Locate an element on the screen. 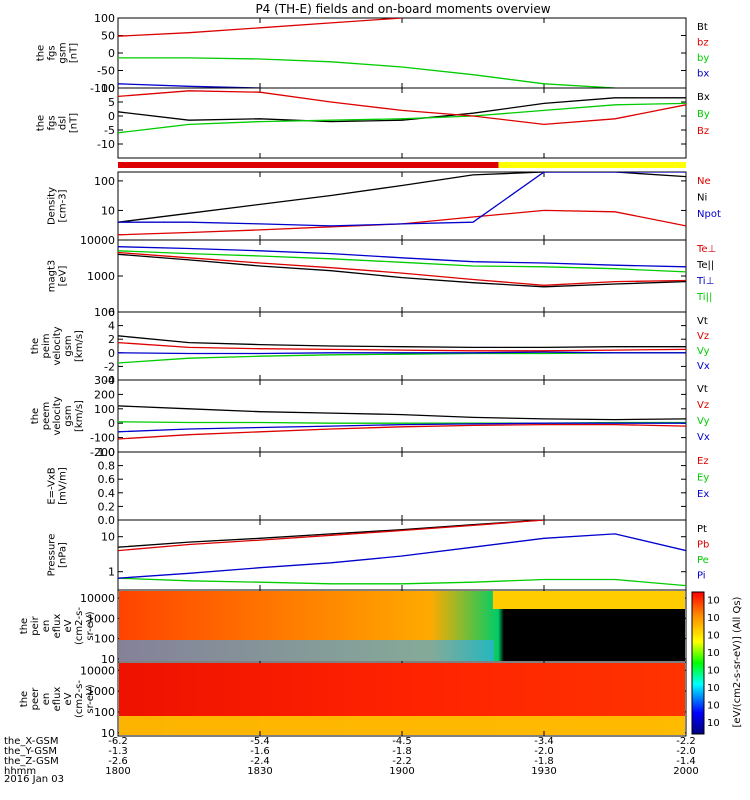 The image size is (750, 800). series-line-bx is located at coordinates (189, 85).